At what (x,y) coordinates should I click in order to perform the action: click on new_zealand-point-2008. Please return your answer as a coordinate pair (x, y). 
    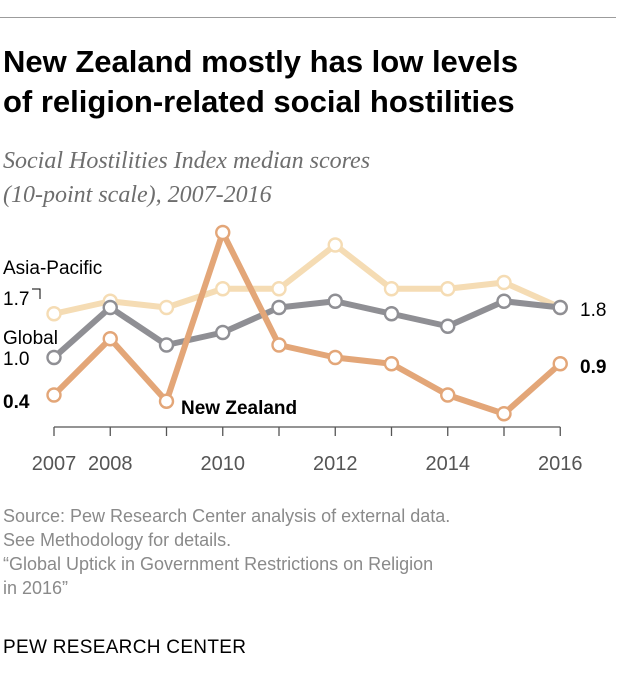
    Looking at the image, I should click on (110, 339).